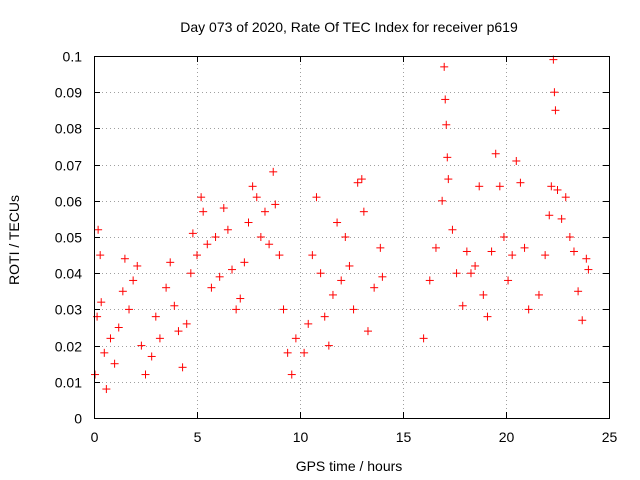 This screenshot has width=640, height=480. What do you see at coordinates (301, 437) in the screenshot?
I see `x-tick-label: 10` at bounding box center [301, 437].